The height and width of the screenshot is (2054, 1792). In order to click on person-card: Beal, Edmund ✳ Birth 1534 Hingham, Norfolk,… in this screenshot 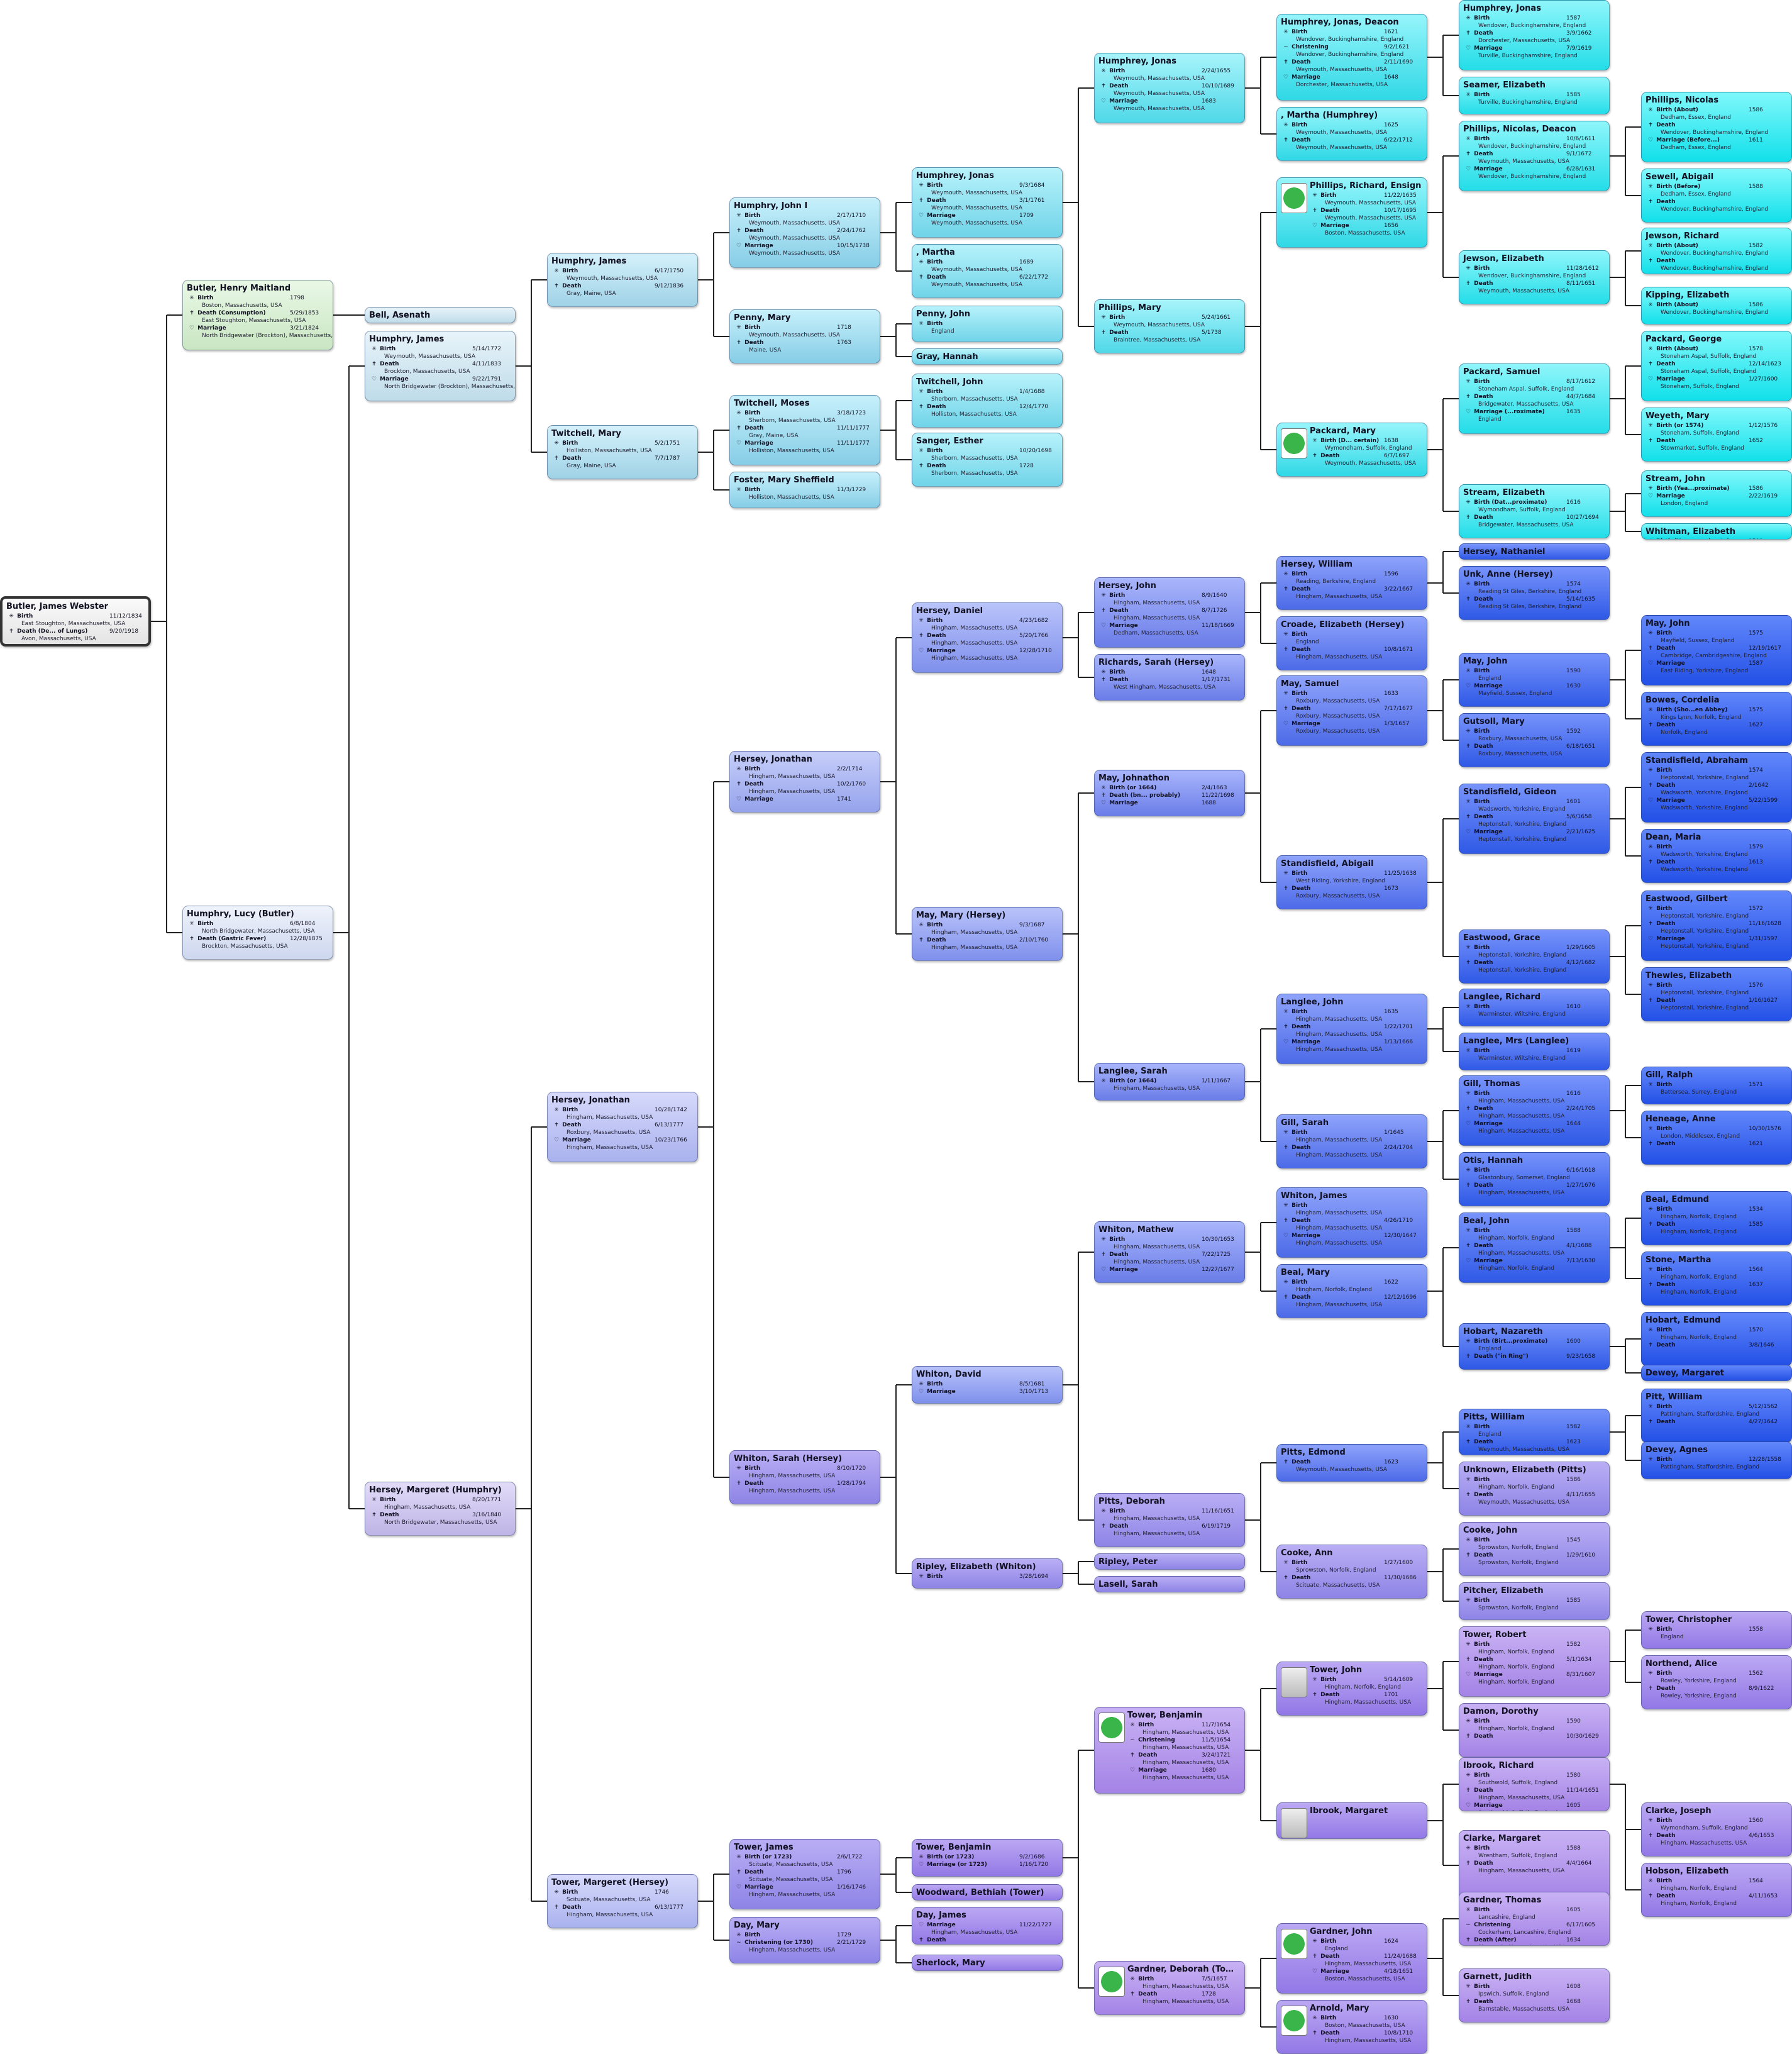, I will do `click(1717, 1218)`.